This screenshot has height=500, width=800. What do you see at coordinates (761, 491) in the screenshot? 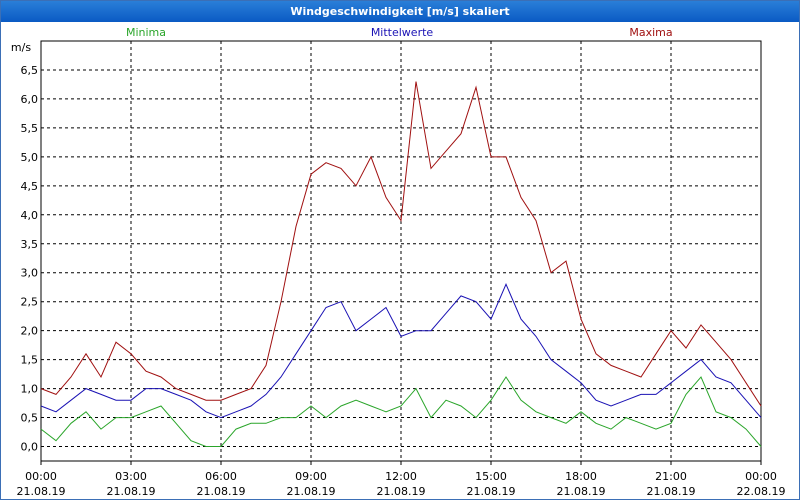
I see `x-tick-date: 22.08.19` at bounding box center [761, 491].